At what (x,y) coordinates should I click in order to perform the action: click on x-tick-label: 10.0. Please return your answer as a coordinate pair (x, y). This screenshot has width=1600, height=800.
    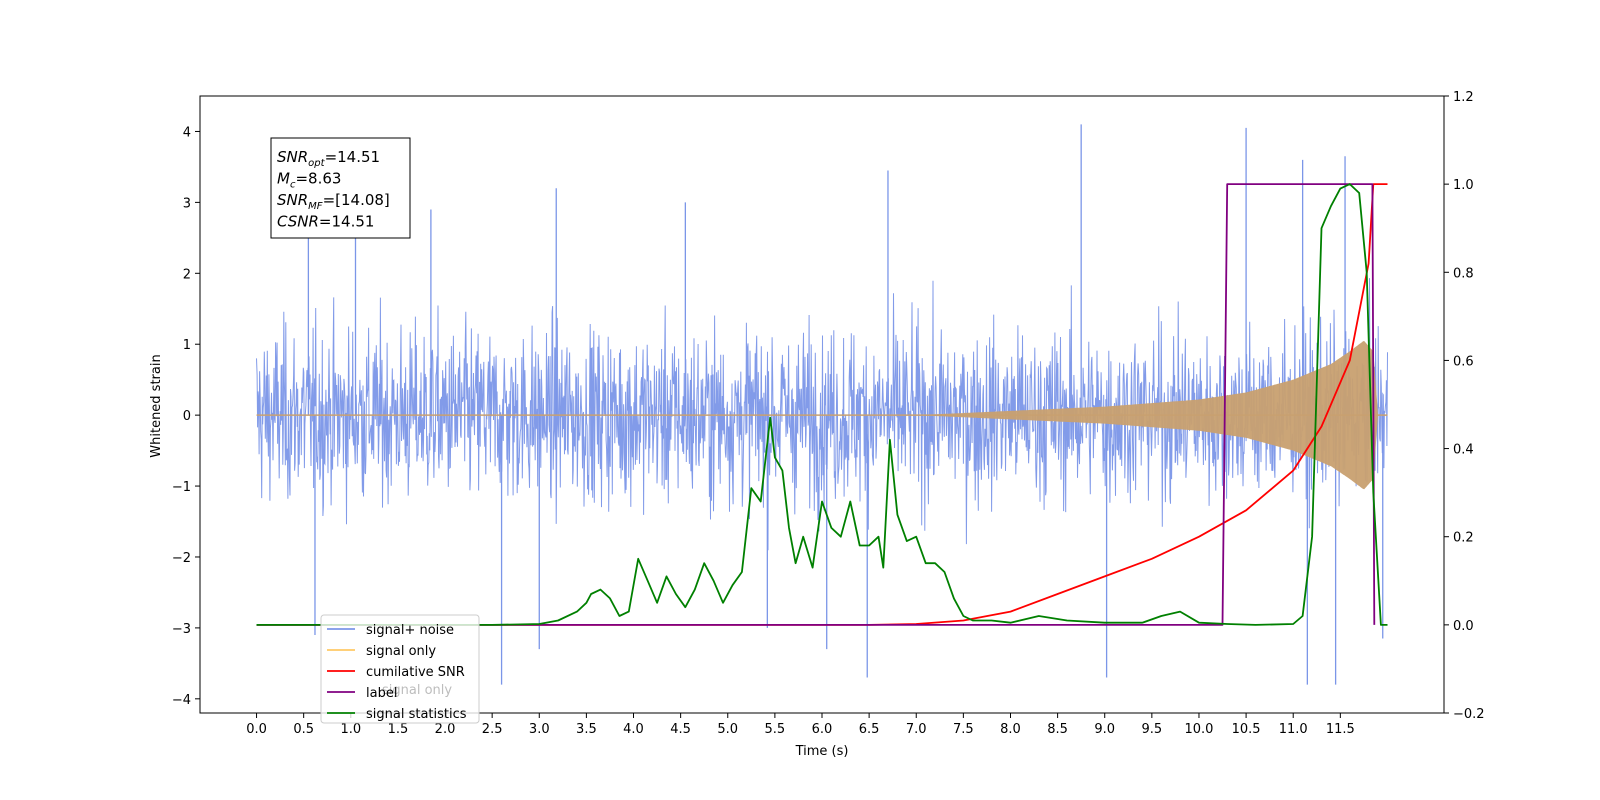
    Looking at the image, I should click on (1198, 729).